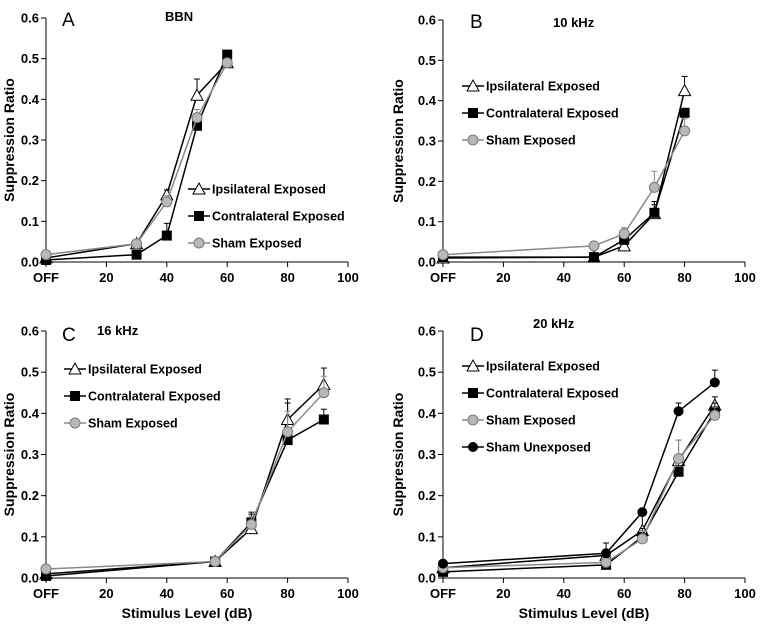 This screenshot has width=767, height=624. What do you see at coordinates (574, 22) in the screenshot?
I see `panel-title: 10 kHz` at bounding box center [574, 22].